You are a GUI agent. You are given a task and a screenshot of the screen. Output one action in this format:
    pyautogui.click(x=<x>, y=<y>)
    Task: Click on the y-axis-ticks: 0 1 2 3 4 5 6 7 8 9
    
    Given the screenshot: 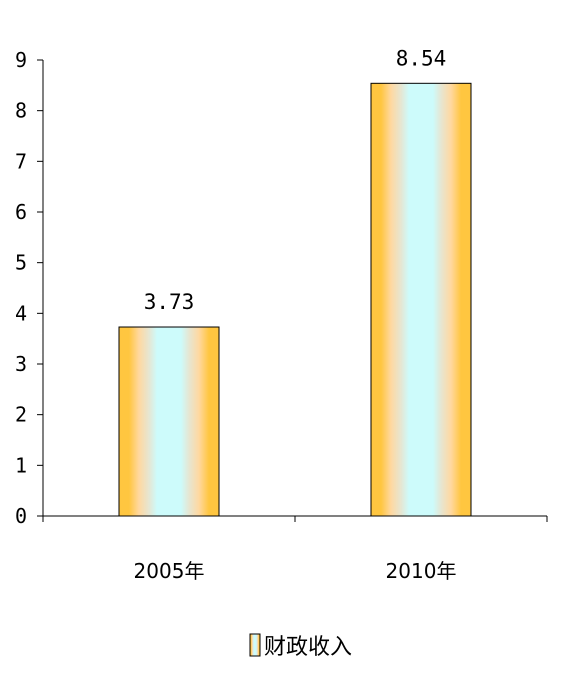 What is the action you would take?
    pyautogui.click(x=29, y=288)
    